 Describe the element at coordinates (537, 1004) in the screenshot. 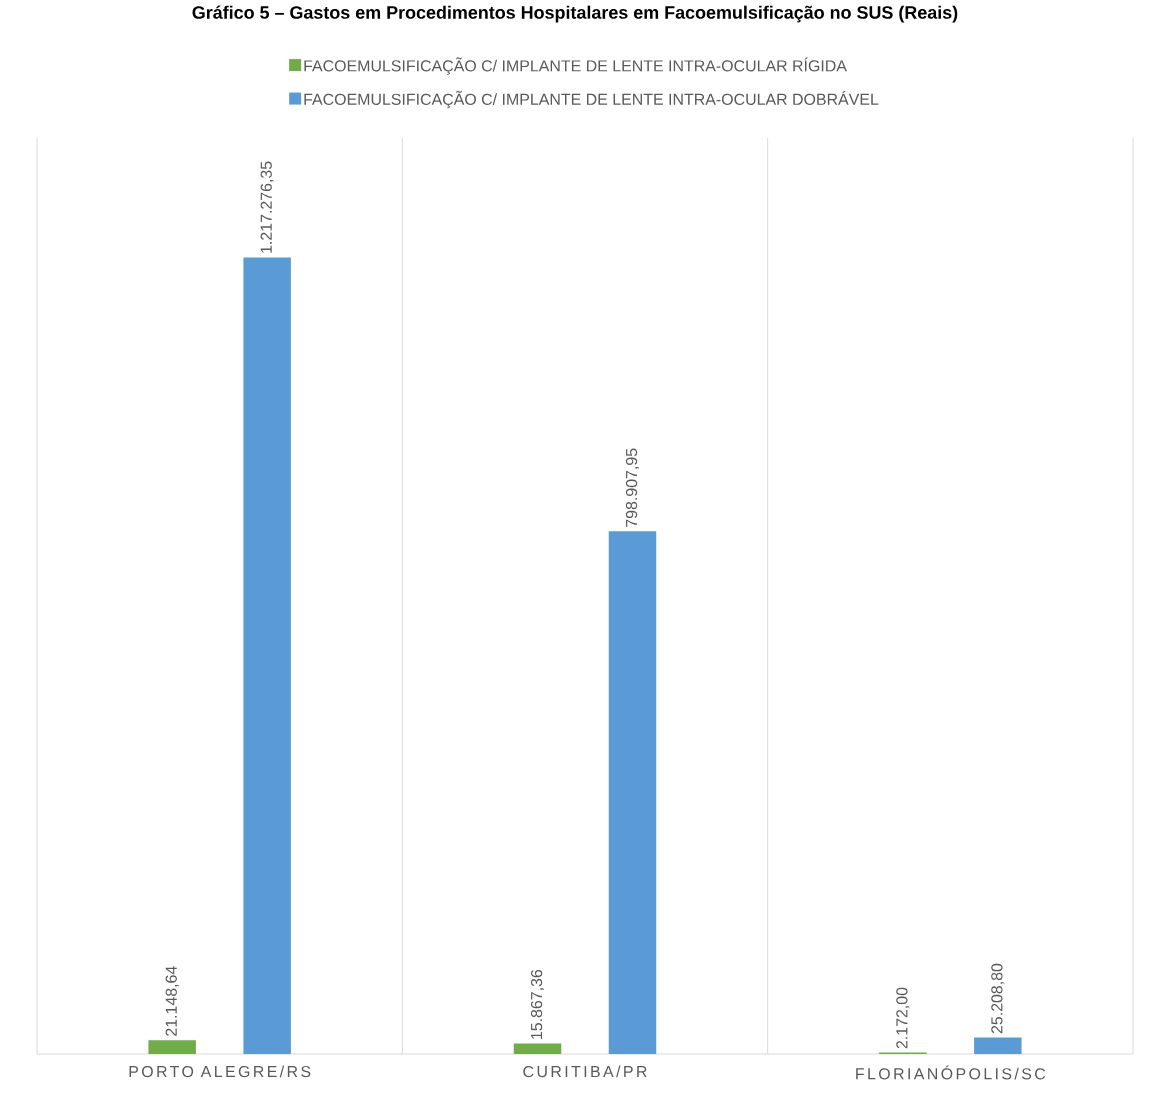

I see `data-label: 15.867,36` at that location.